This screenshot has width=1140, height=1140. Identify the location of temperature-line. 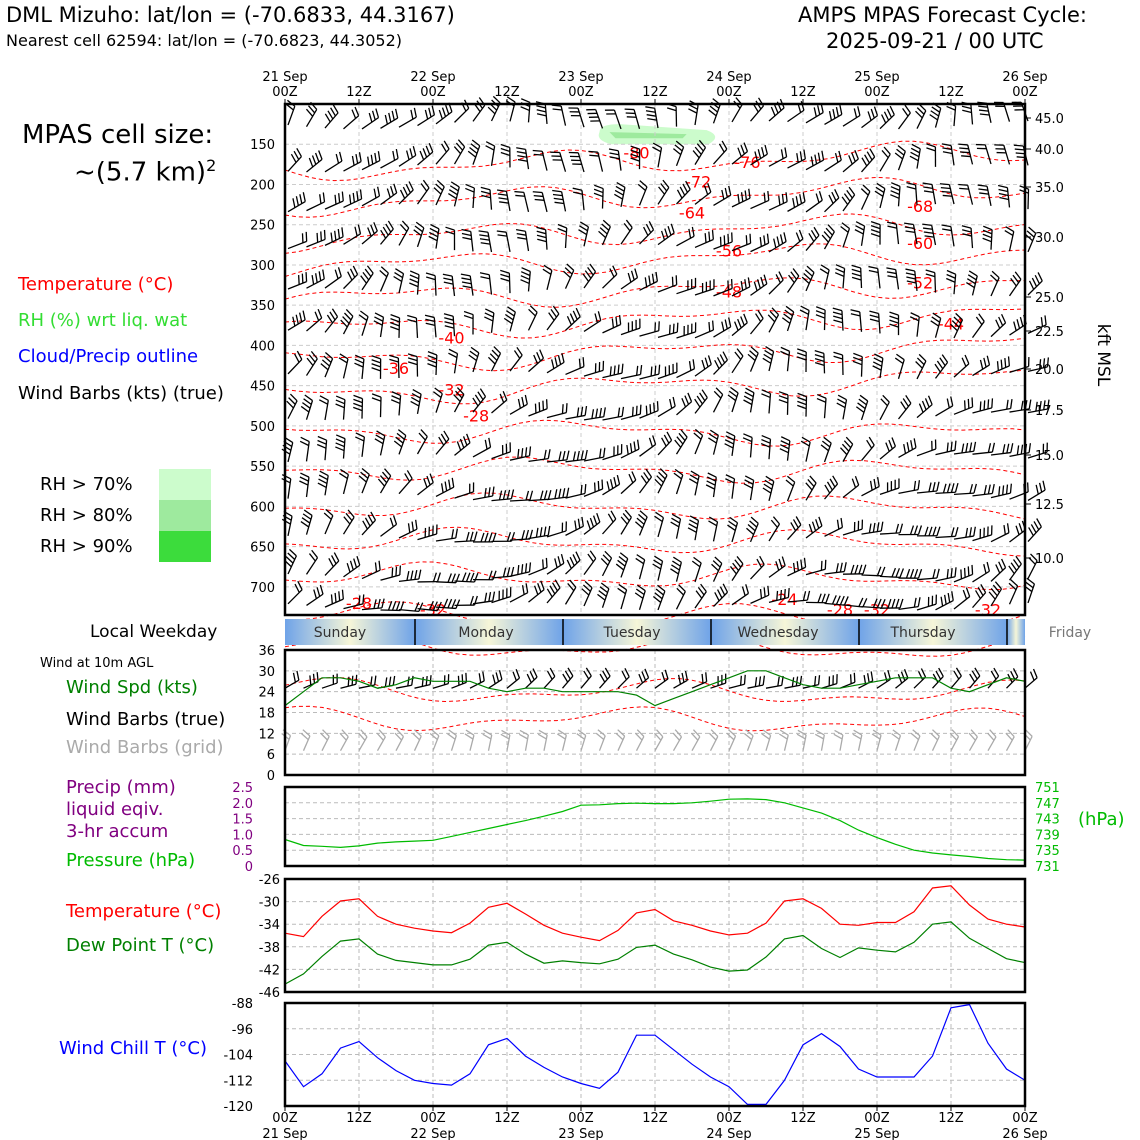
(655, 913).